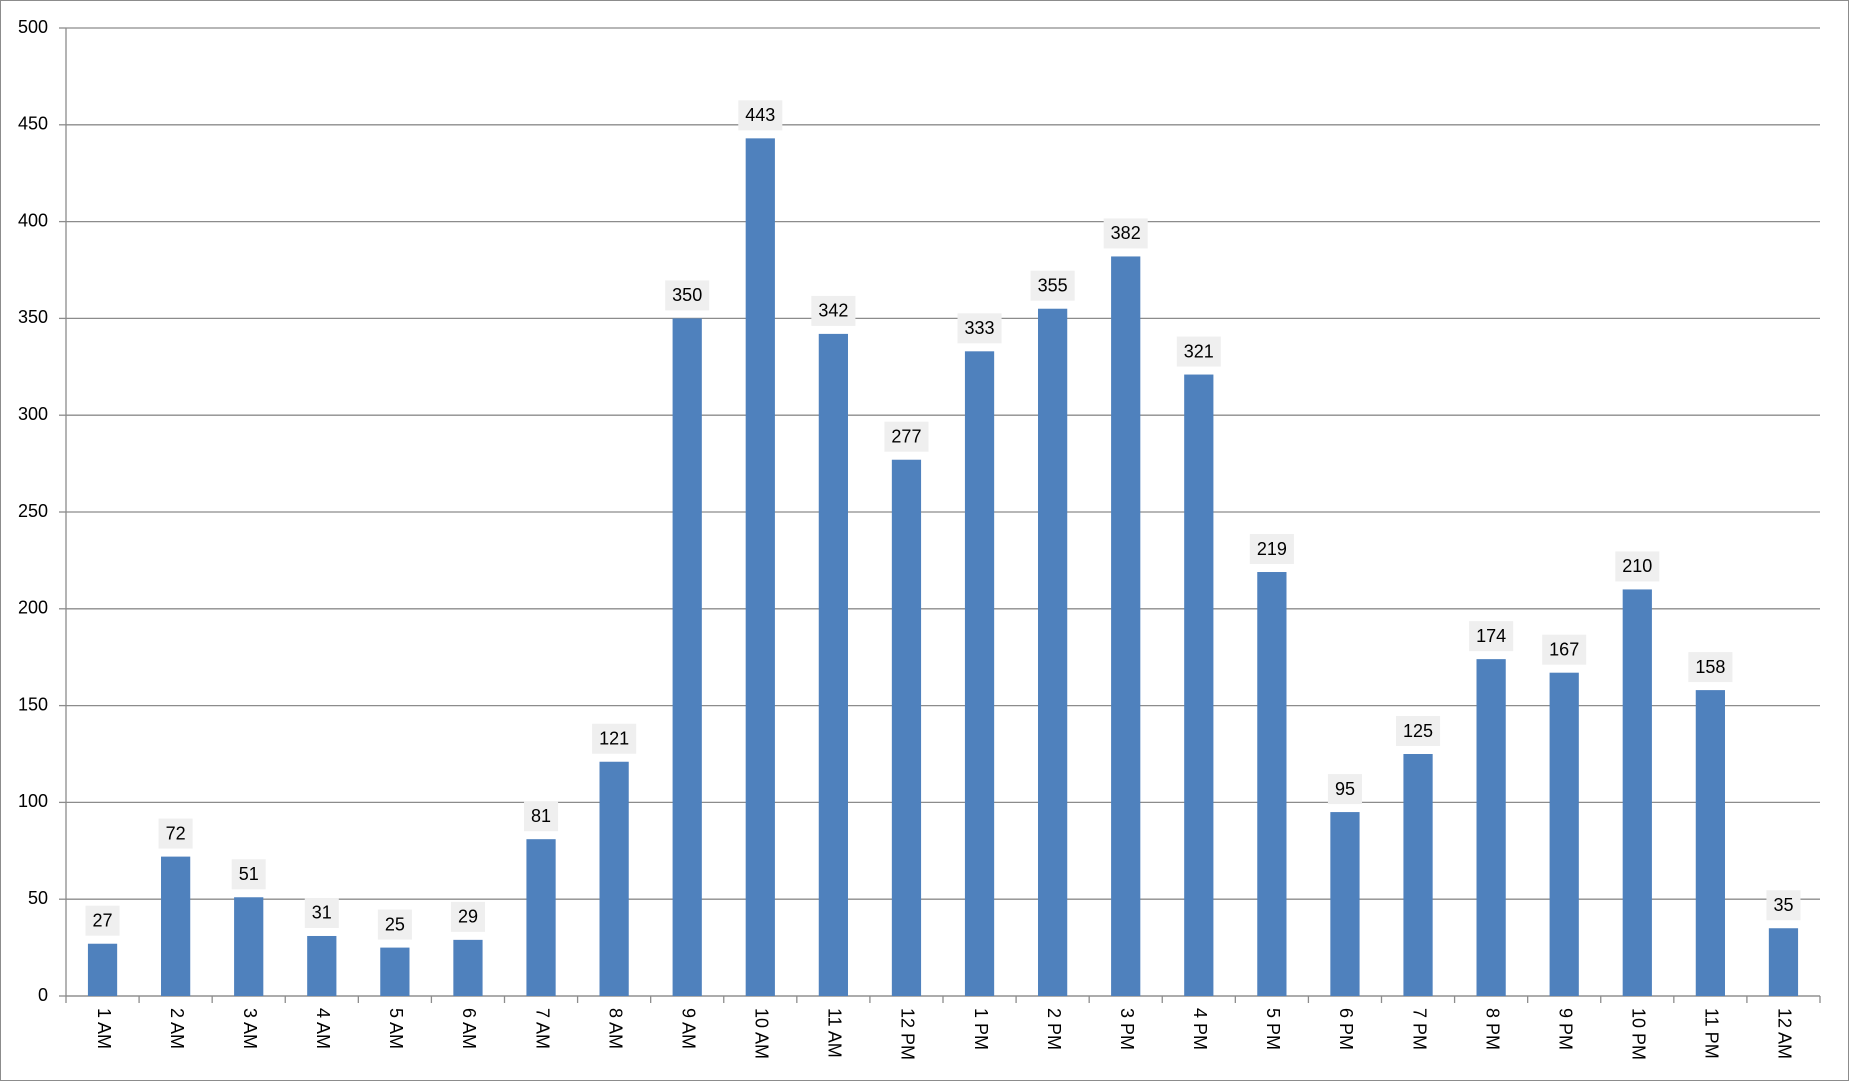  I want to click on data-label: 277, so click(906, 436).